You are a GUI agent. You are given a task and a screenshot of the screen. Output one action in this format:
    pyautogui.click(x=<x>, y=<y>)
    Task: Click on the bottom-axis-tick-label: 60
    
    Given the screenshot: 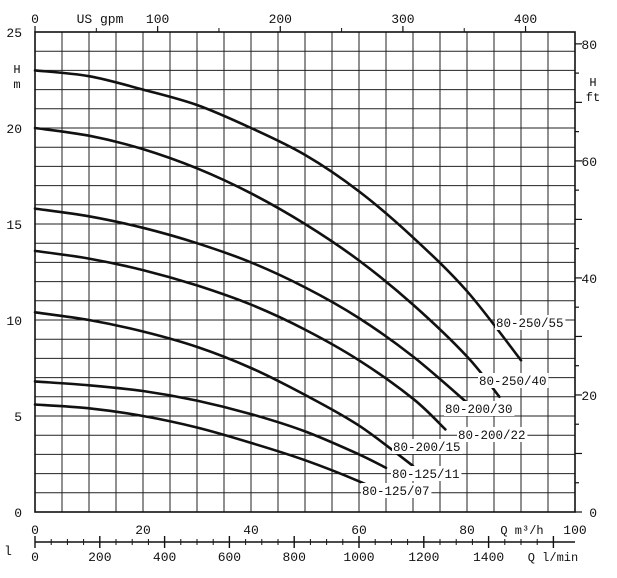 What is the action you would take?
    pyautogui.click(x=359, y=530)
    